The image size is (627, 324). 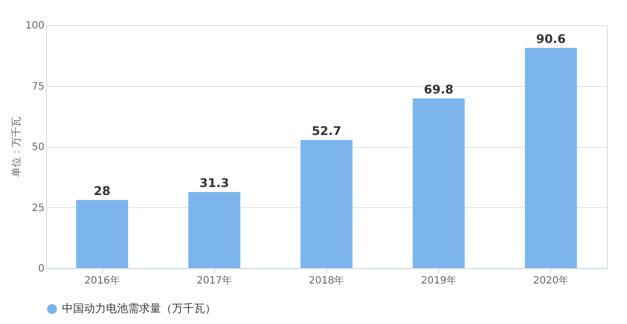 I want to click on x-tick-label: 2016年, so click(x=102, y=280).